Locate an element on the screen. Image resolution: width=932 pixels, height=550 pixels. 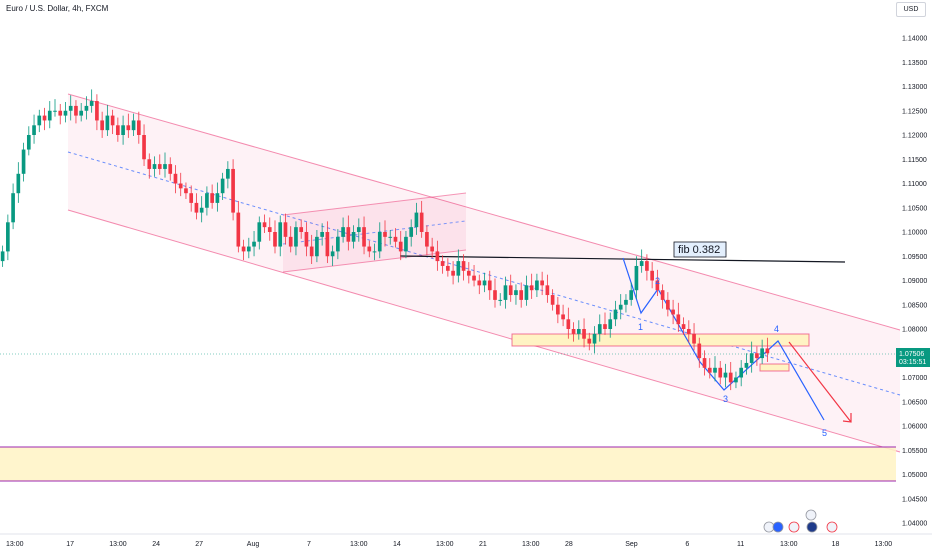
event-icon is located at coordinates (769, 527).